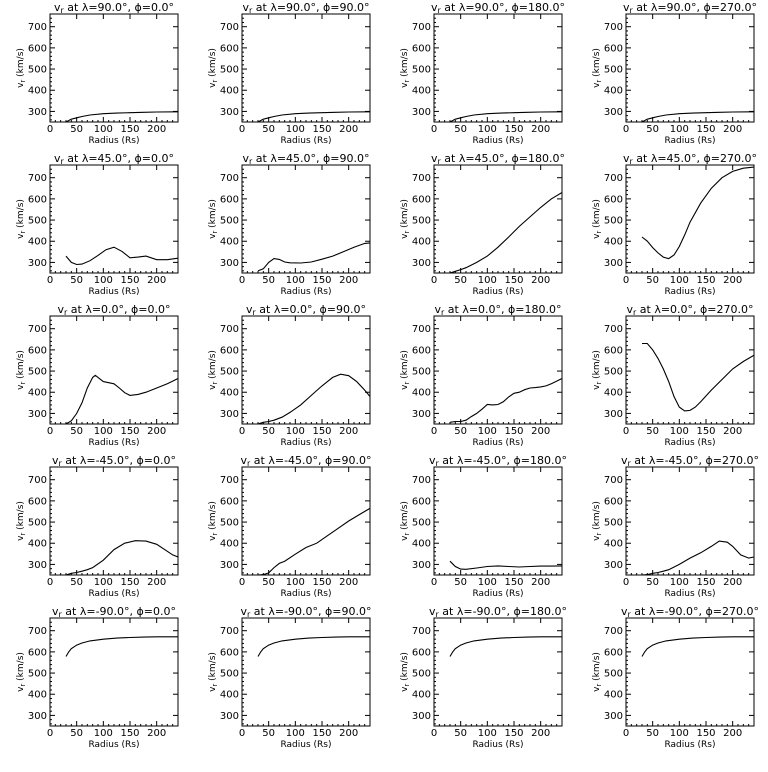 The image size is (768, 772). Describe the element at coordinates (114, 8) in the screenshot. I see `panel-title: vr at λ=90.0°, ϕ=0.0°` at that location.